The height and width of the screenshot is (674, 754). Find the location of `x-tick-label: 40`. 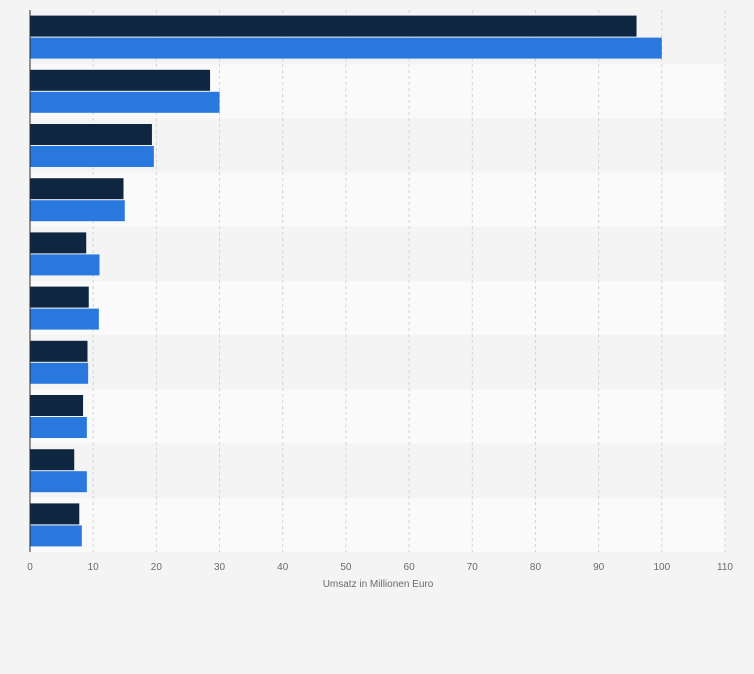

x-tick-label: 40 is located at coordinates (283, 567).